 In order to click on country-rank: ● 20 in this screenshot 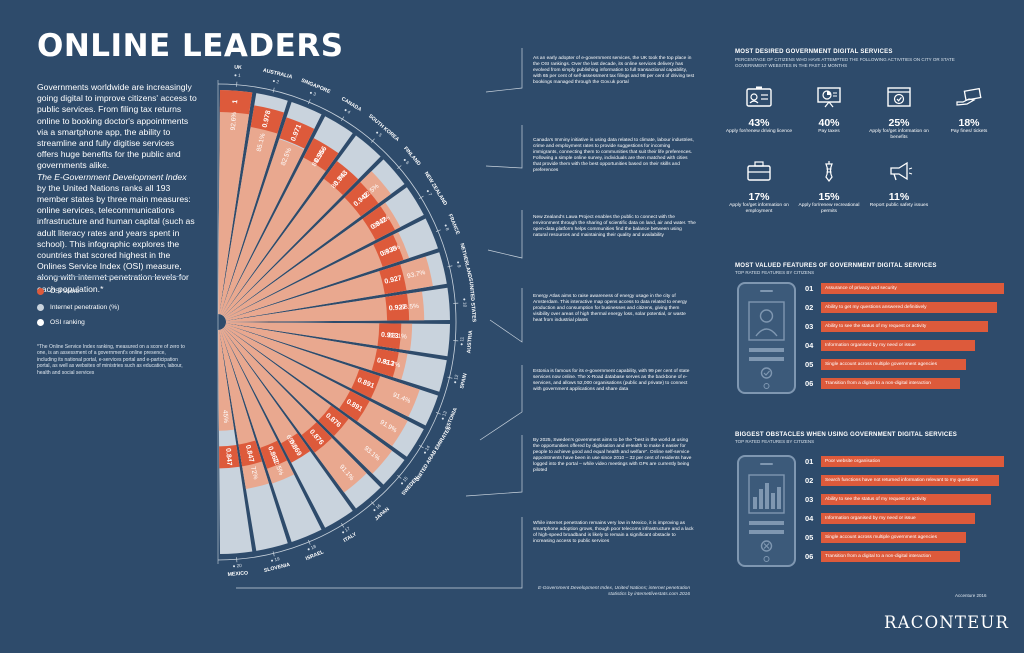, I will do `click(237, 566)`.